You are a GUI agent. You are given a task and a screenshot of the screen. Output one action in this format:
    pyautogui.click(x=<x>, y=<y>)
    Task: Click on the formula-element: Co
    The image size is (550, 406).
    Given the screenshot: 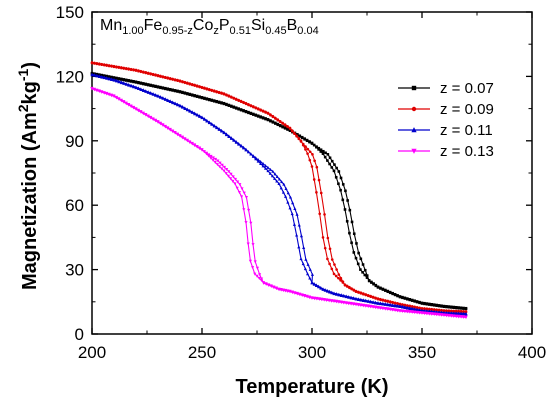 What is the action you would take?
    pyautogui.click(x=203, y=25)
    